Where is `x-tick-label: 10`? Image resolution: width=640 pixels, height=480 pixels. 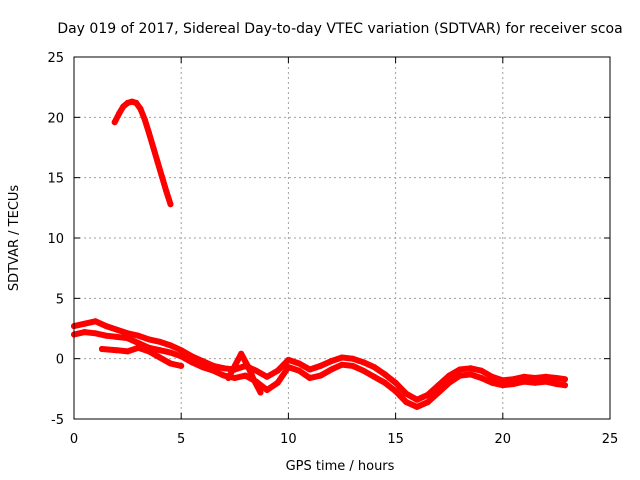
x-tick-label: 10 is located at coordinates (288, 439).